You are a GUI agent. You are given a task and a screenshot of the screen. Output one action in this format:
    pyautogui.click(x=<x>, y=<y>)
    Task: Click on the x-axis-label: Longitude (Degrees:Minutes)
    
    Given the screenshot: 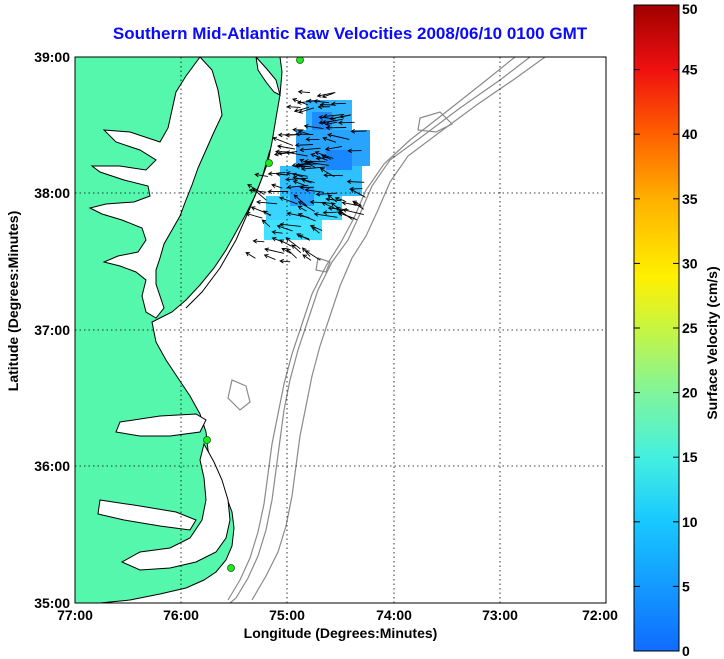 What is the action you would take?
    pyautogui.click(x=340, y=633)
    